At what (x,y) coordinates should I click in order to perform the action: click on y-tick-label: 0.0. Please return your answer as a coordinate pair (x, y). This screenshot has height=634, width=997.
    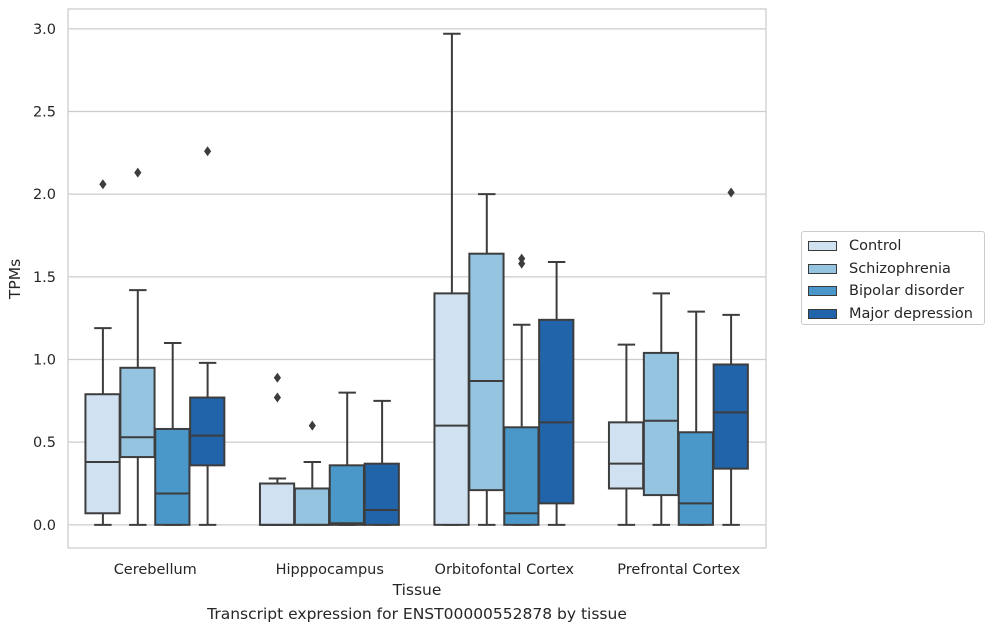
    Looking at the image, I should click on (44, 526).